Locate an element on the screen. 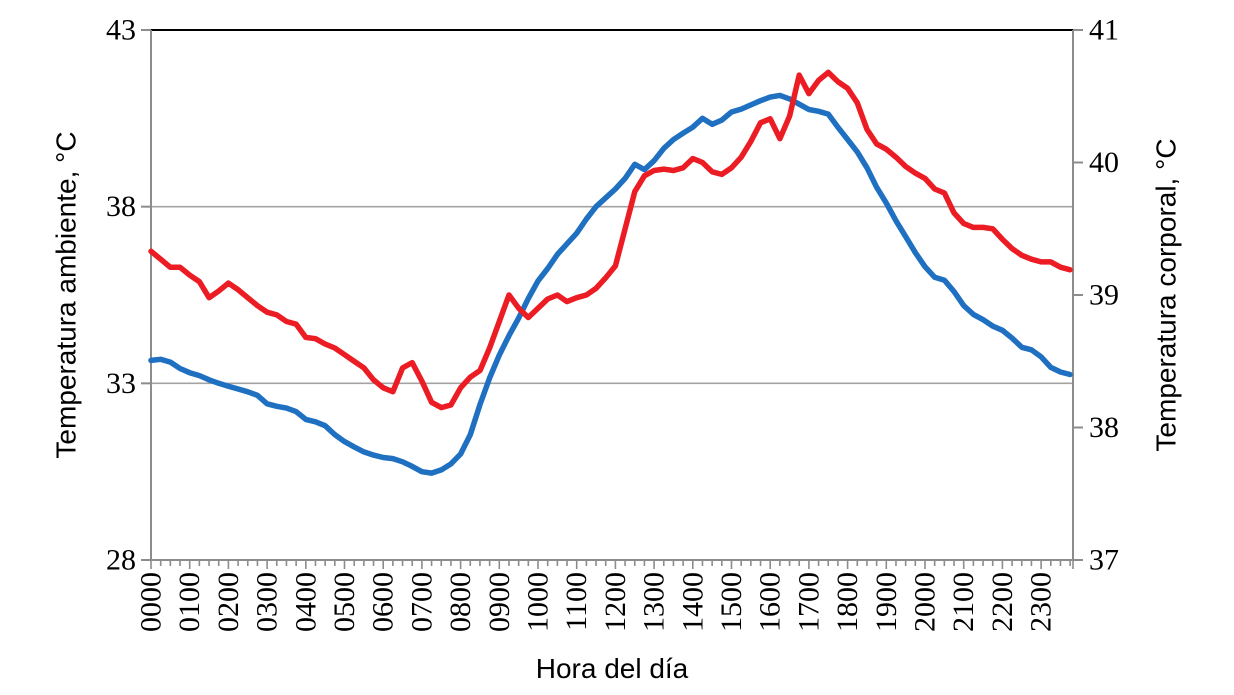  right-axis-tick-label: 39 is located at coordinates (1104, 295).